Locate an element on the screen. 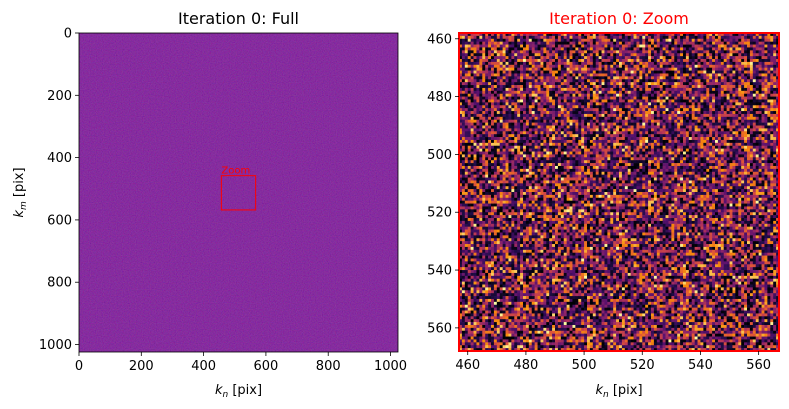 This screenshot has width=789, height=409. zoom-y-tick-label: 560 is located at coordinates (439, 328).